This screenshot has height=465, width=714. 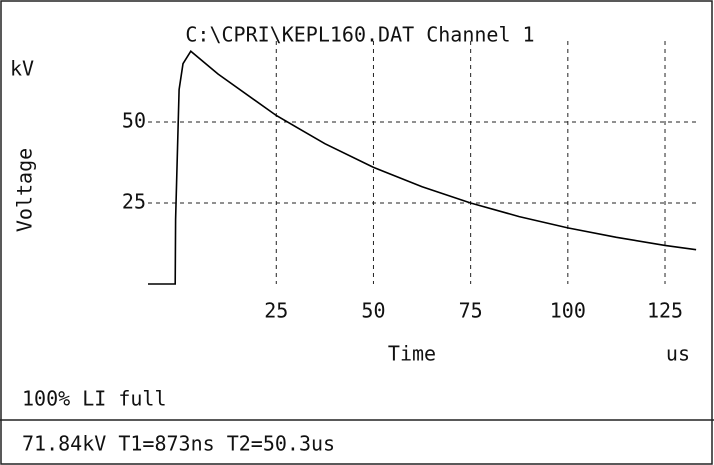 What do you see at coordinates (471, 311) in the screenshot?
I see `x-tick-label: 75` at bounding box center [471, 311].